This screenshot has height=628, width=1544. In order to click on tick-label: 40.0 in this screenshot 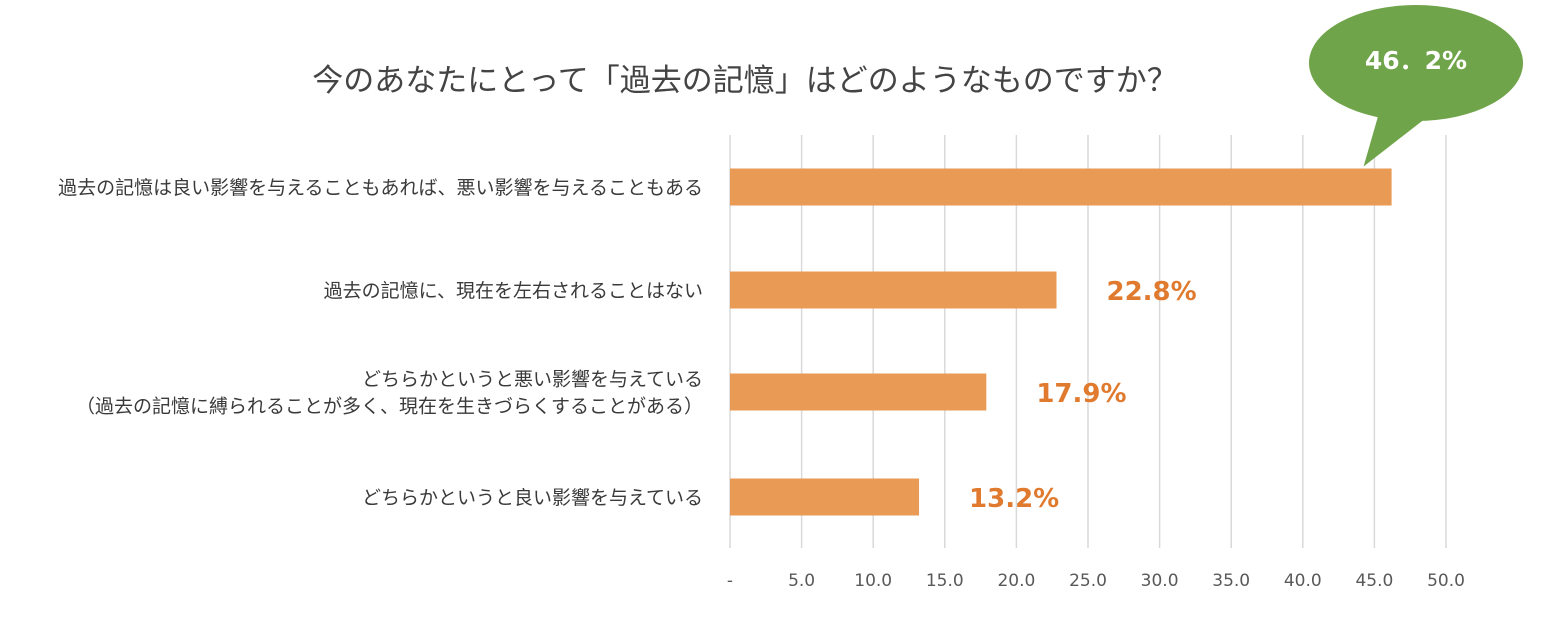, I will do `click(1303, 581)`.